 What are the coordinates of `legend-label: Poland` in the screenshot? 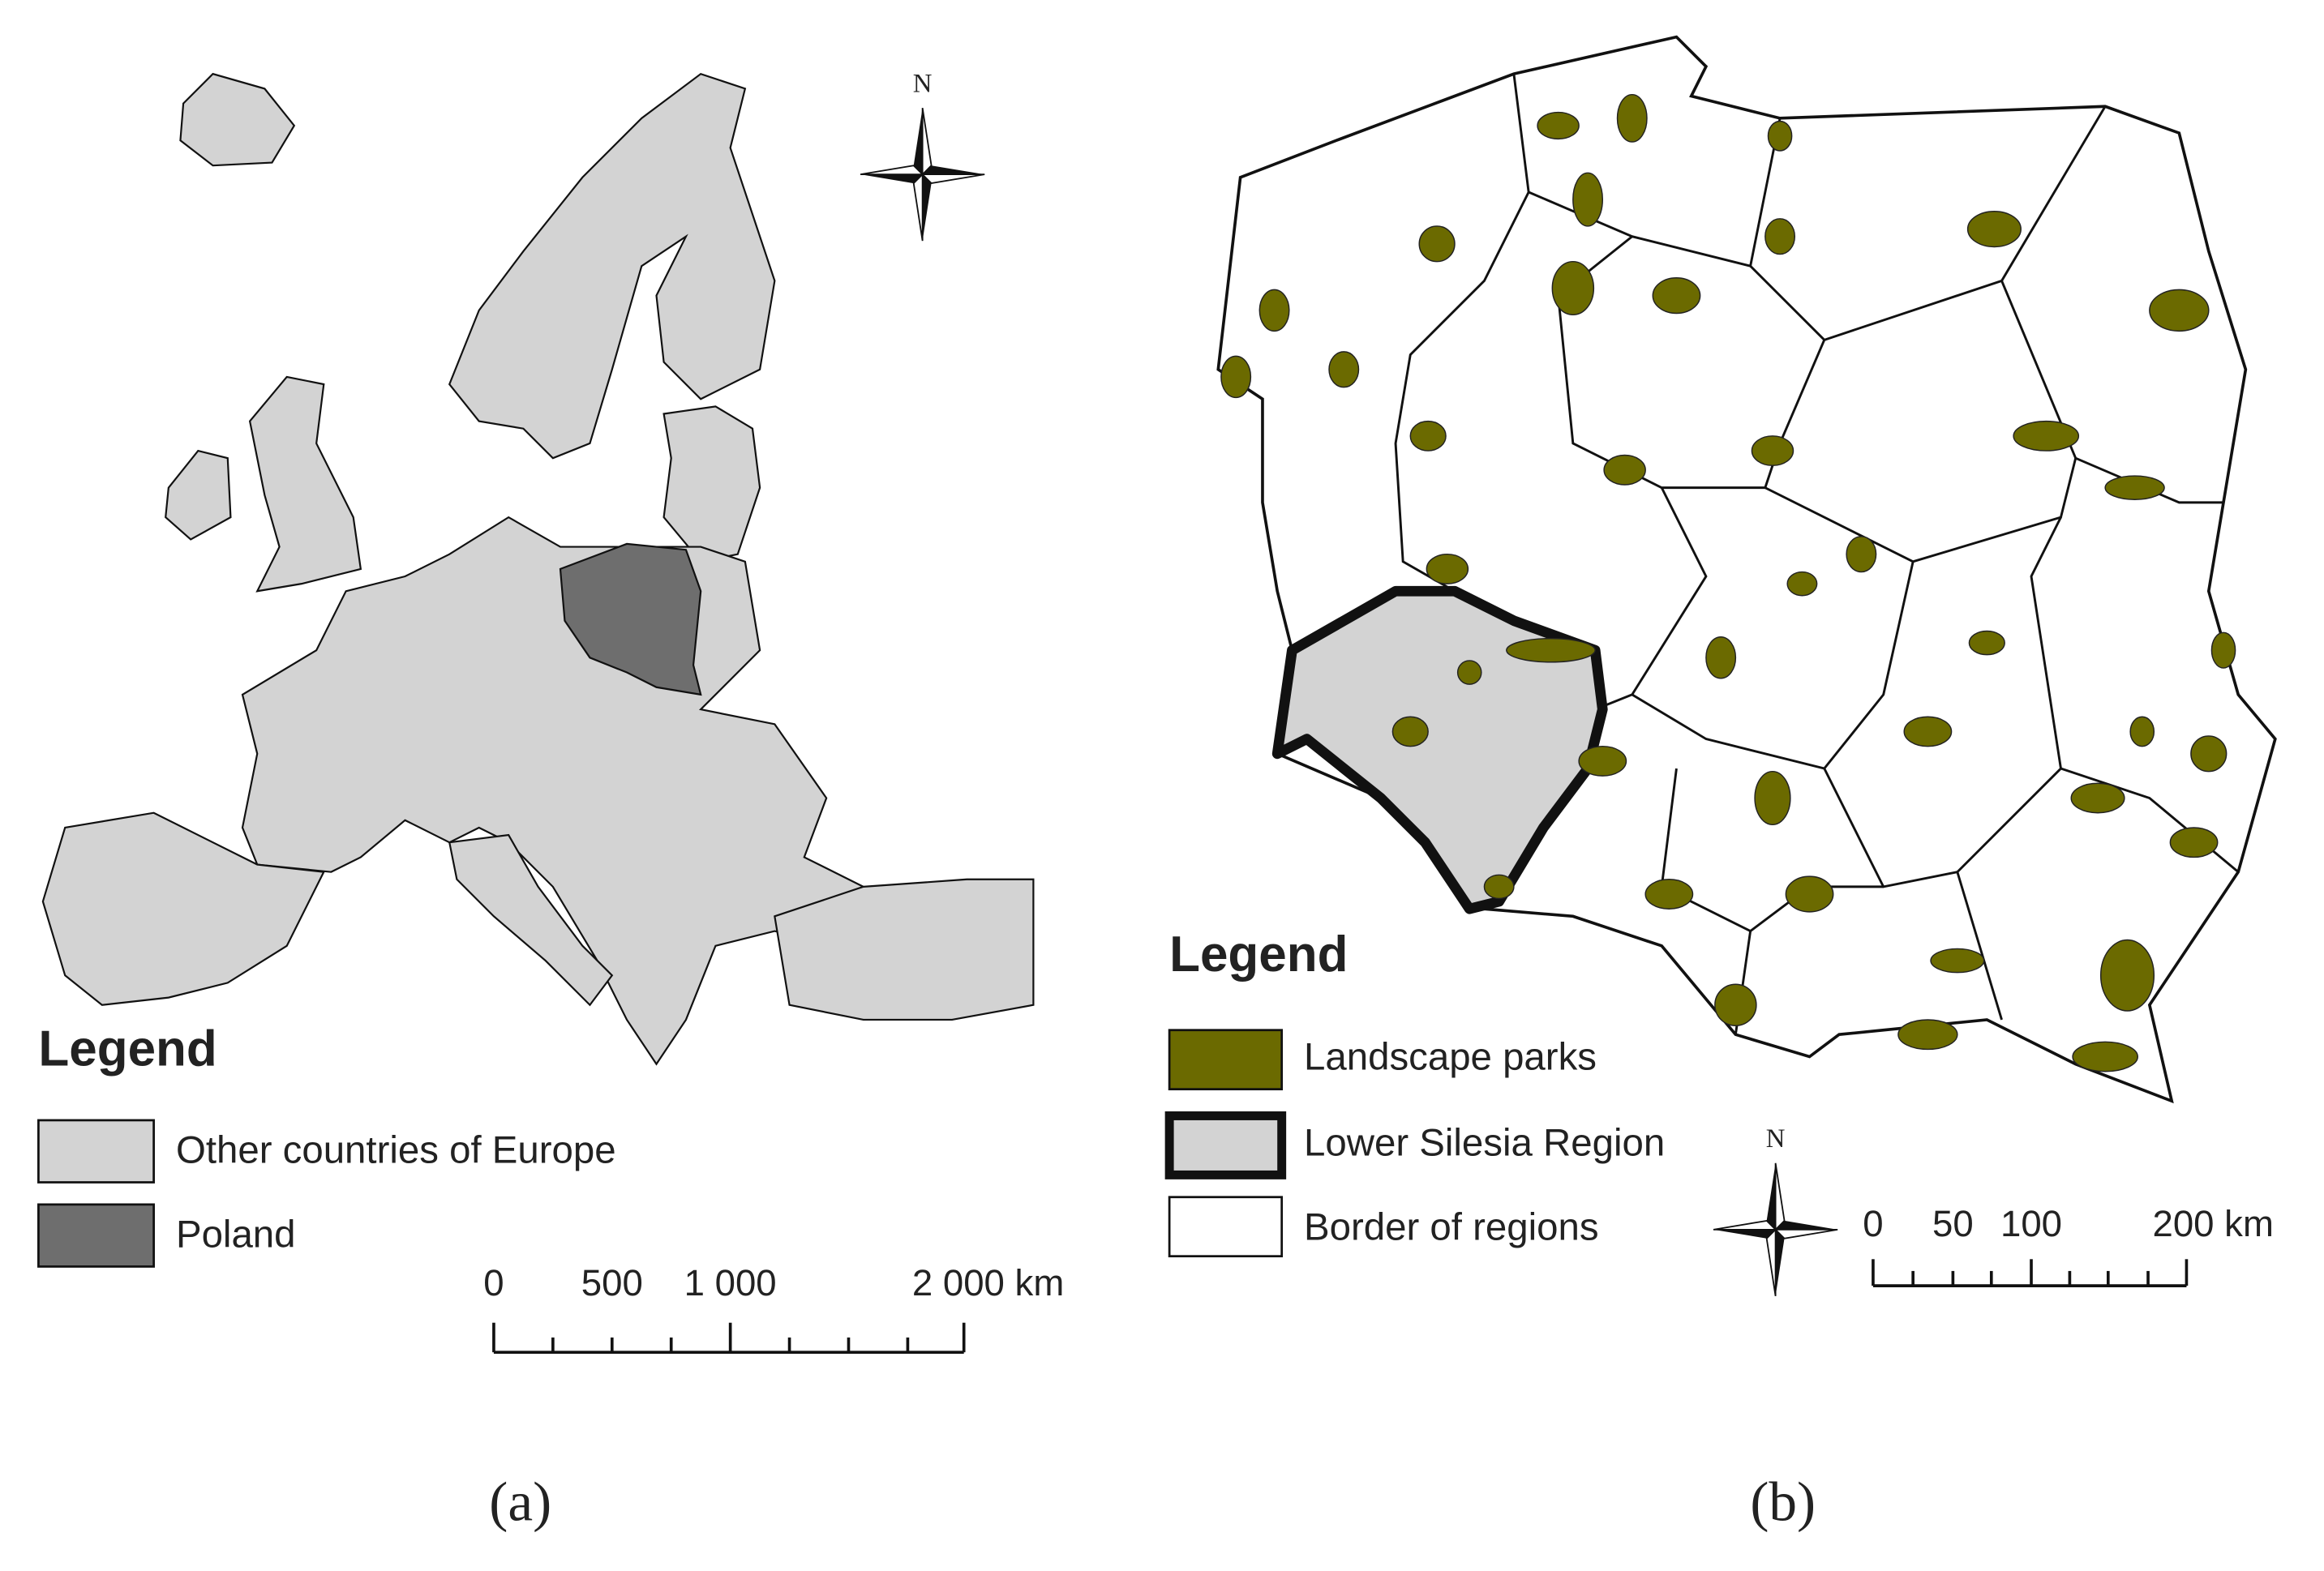 It's located at (236, 1234).